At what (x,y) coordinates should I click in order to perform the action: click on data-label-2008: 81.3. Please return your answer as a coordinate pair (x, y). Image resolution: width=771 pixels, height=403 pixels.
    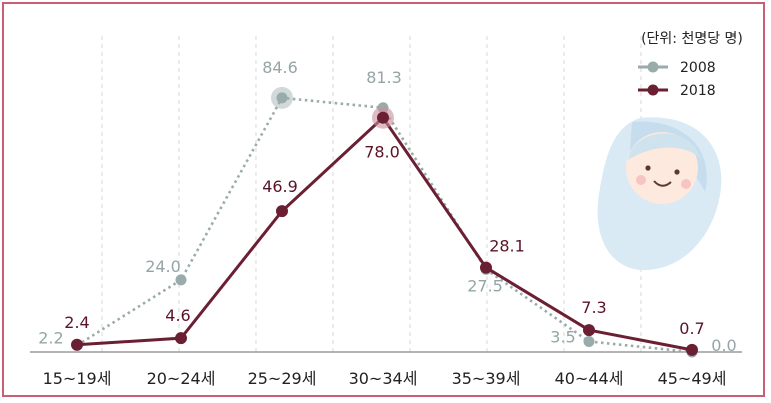
    Looking at the image, I should click on (384, 77).